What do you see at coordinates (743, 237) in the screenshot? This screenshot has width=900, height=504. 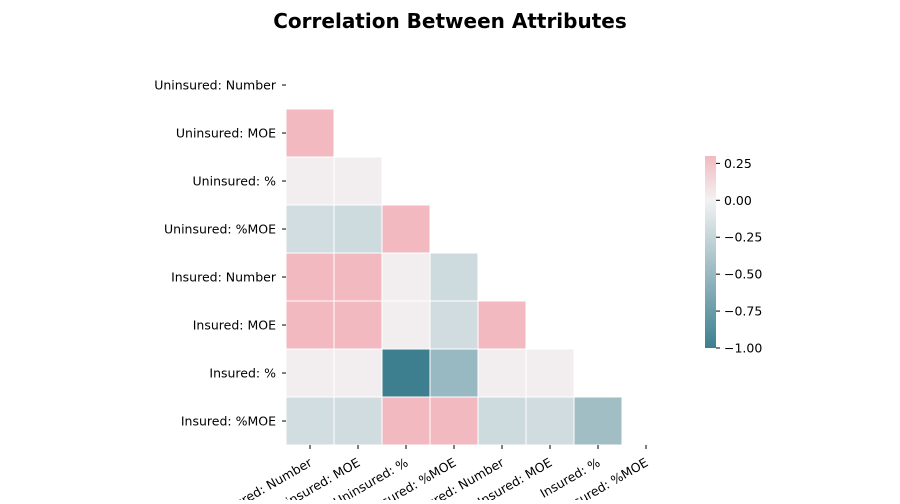 I see `colorbar-tick-label: −0.25` at bounding box center [743, 237].